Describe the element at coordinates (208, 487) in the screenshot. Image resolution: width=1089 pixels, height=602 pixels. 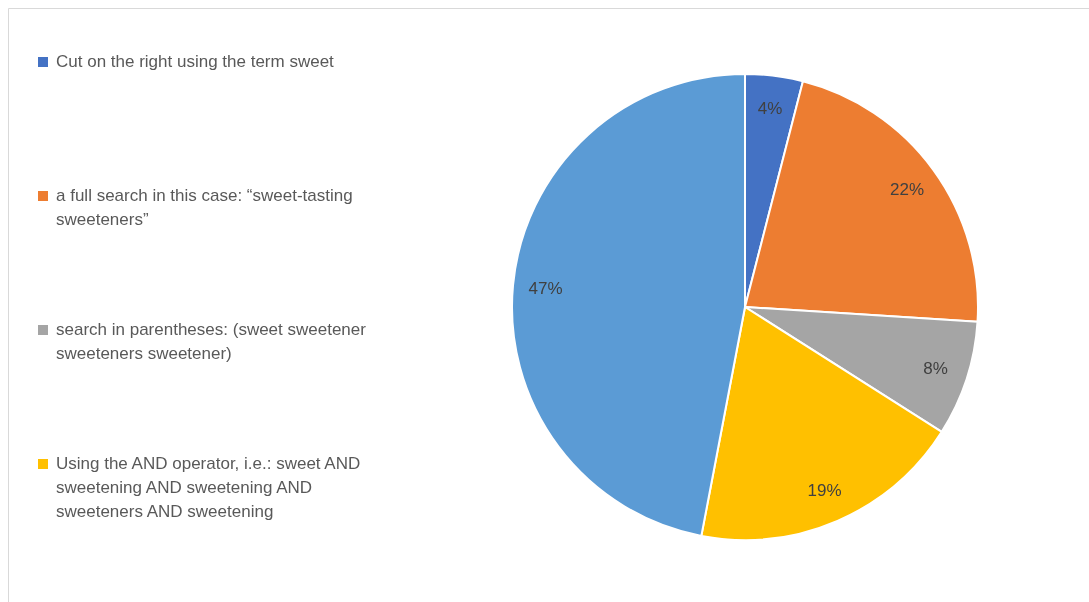
I see `legend-label: Using the AND operator, i.e.: sweet AND sweetening AND sweetening AND sweeteners AND sweetening` at that location.